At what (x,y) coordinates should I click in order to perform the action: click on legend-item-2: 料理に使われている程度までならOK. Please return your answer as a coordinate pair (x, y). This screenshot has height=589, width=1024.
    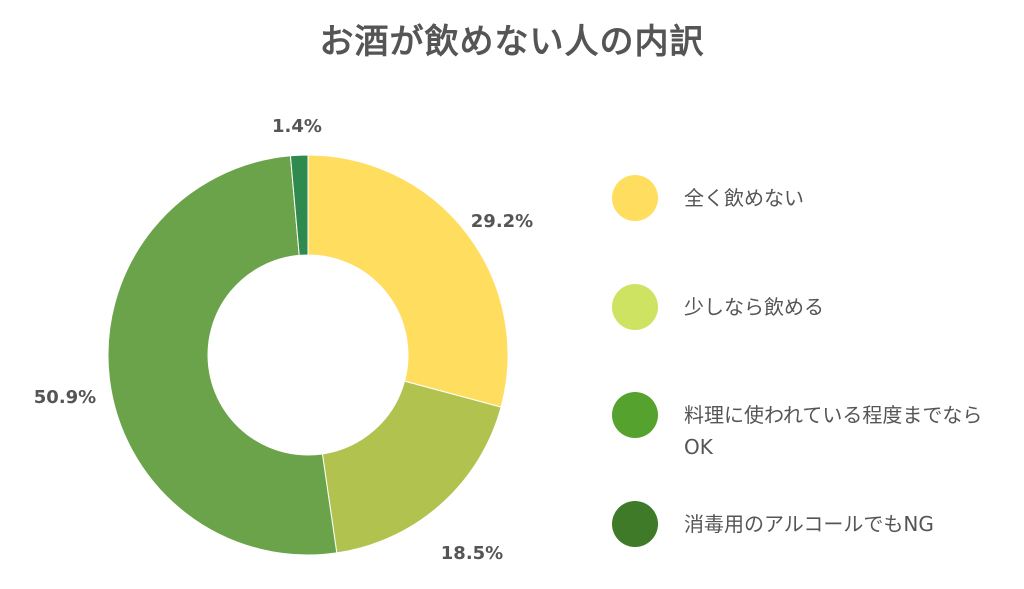
    Looking at the image, I should click on (812, 427).